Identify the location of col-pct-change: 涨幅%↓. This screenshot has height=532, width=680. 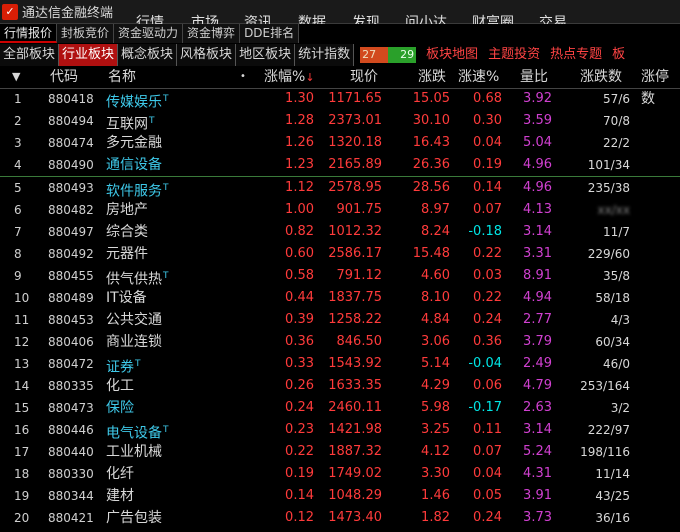
(289, 77).